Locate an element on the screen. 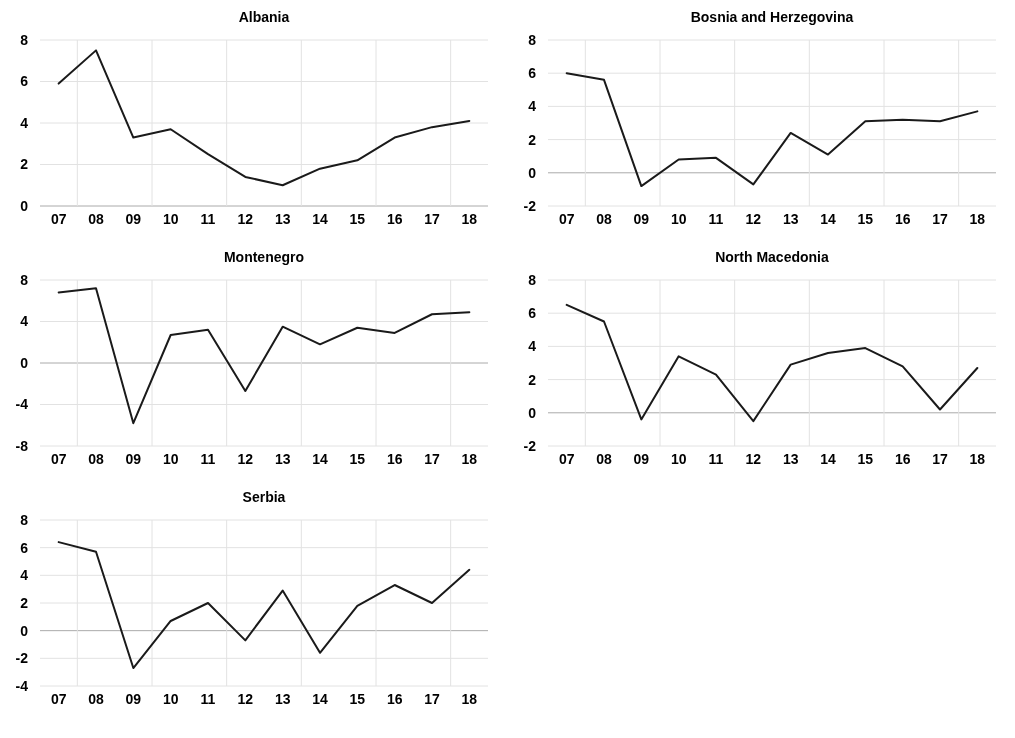 The width and height of the screenshot is (1015, 738). chart-title: Albania is located at coordinates (264, 17).